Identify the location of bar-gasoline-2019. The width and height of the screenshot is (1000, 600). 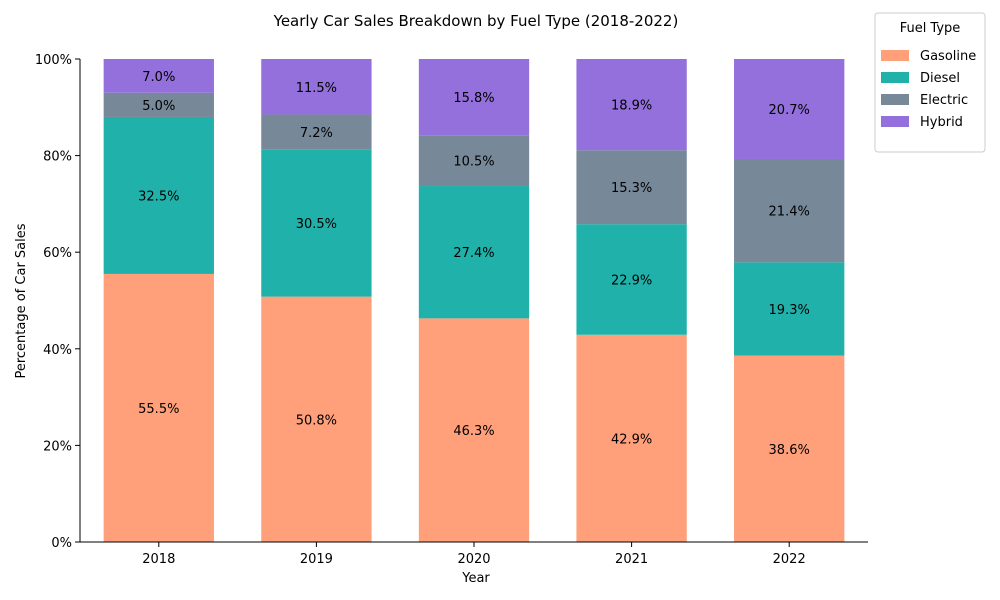
(316, 419).